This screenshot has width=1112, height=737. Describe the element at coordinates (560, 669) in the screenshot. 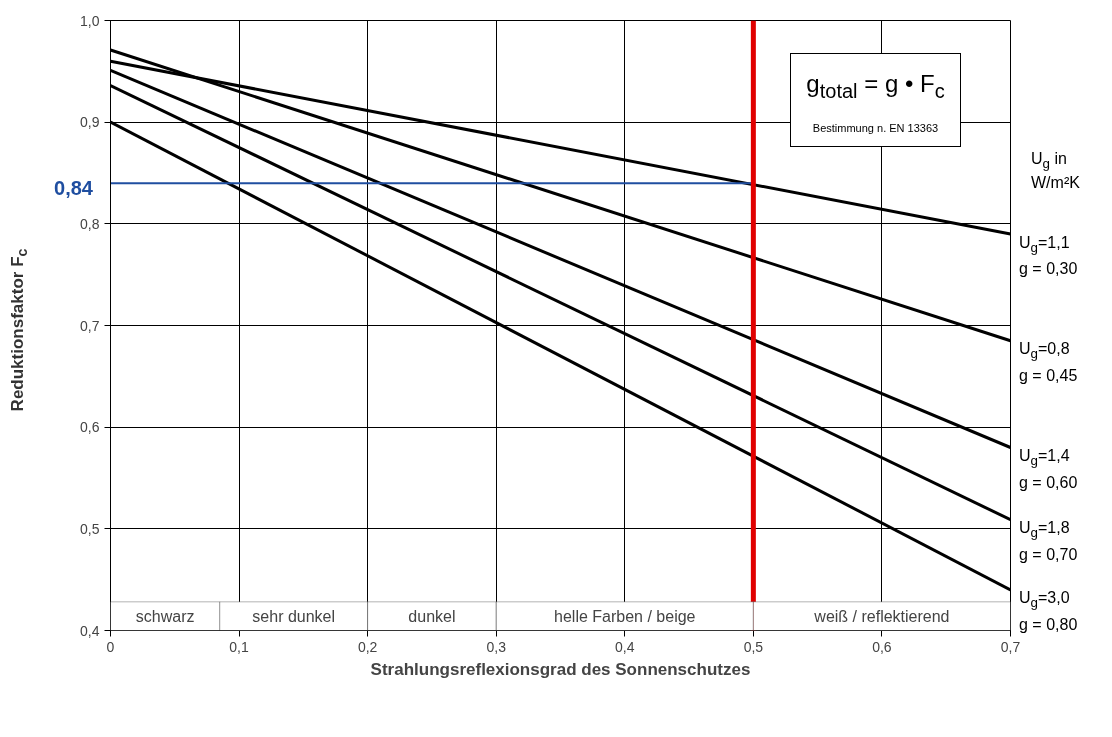

I see `x-axis-title: Strahlungsreflexionsgrad des Sonnenschutzes` at that location.